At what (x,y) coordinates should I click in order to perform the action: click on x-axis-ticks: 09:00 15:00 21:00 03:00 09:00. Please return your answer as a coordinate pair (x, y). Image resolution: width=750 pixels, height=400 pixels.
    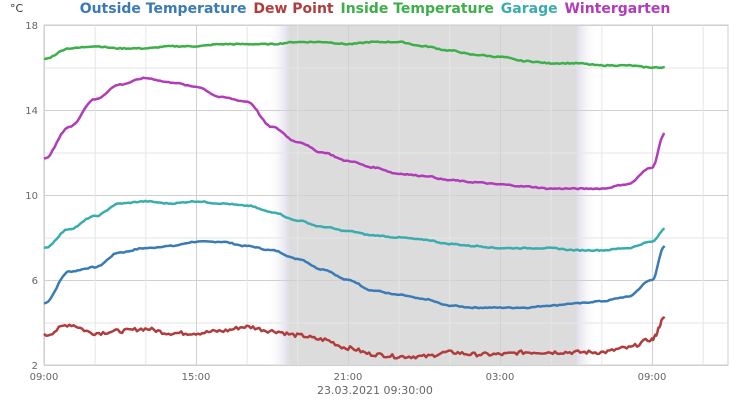
    Looking at the image, I should click on (348, 377).